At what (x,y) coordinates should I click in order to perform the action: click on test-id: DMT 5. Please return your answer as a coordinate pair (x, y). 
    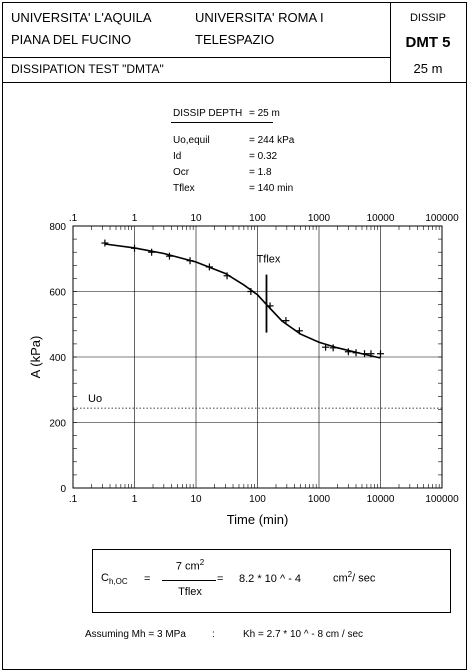
    Looking at the image, I should click on (428, 42).